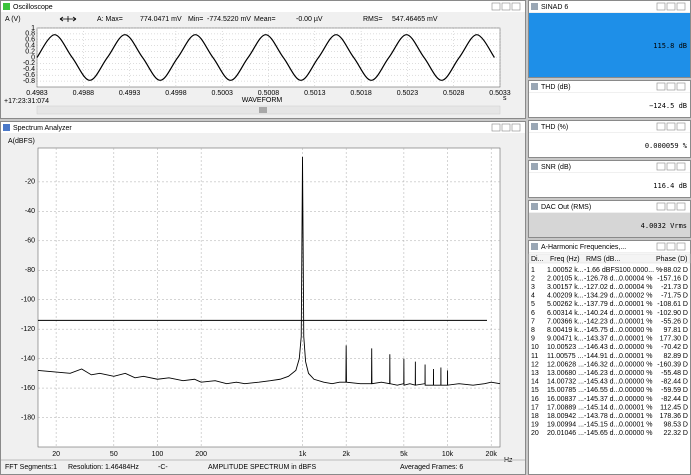 The width and height of the screenshot is (691, 475). I want to click on x-tick-label: 0.4983, so click(37, 93).